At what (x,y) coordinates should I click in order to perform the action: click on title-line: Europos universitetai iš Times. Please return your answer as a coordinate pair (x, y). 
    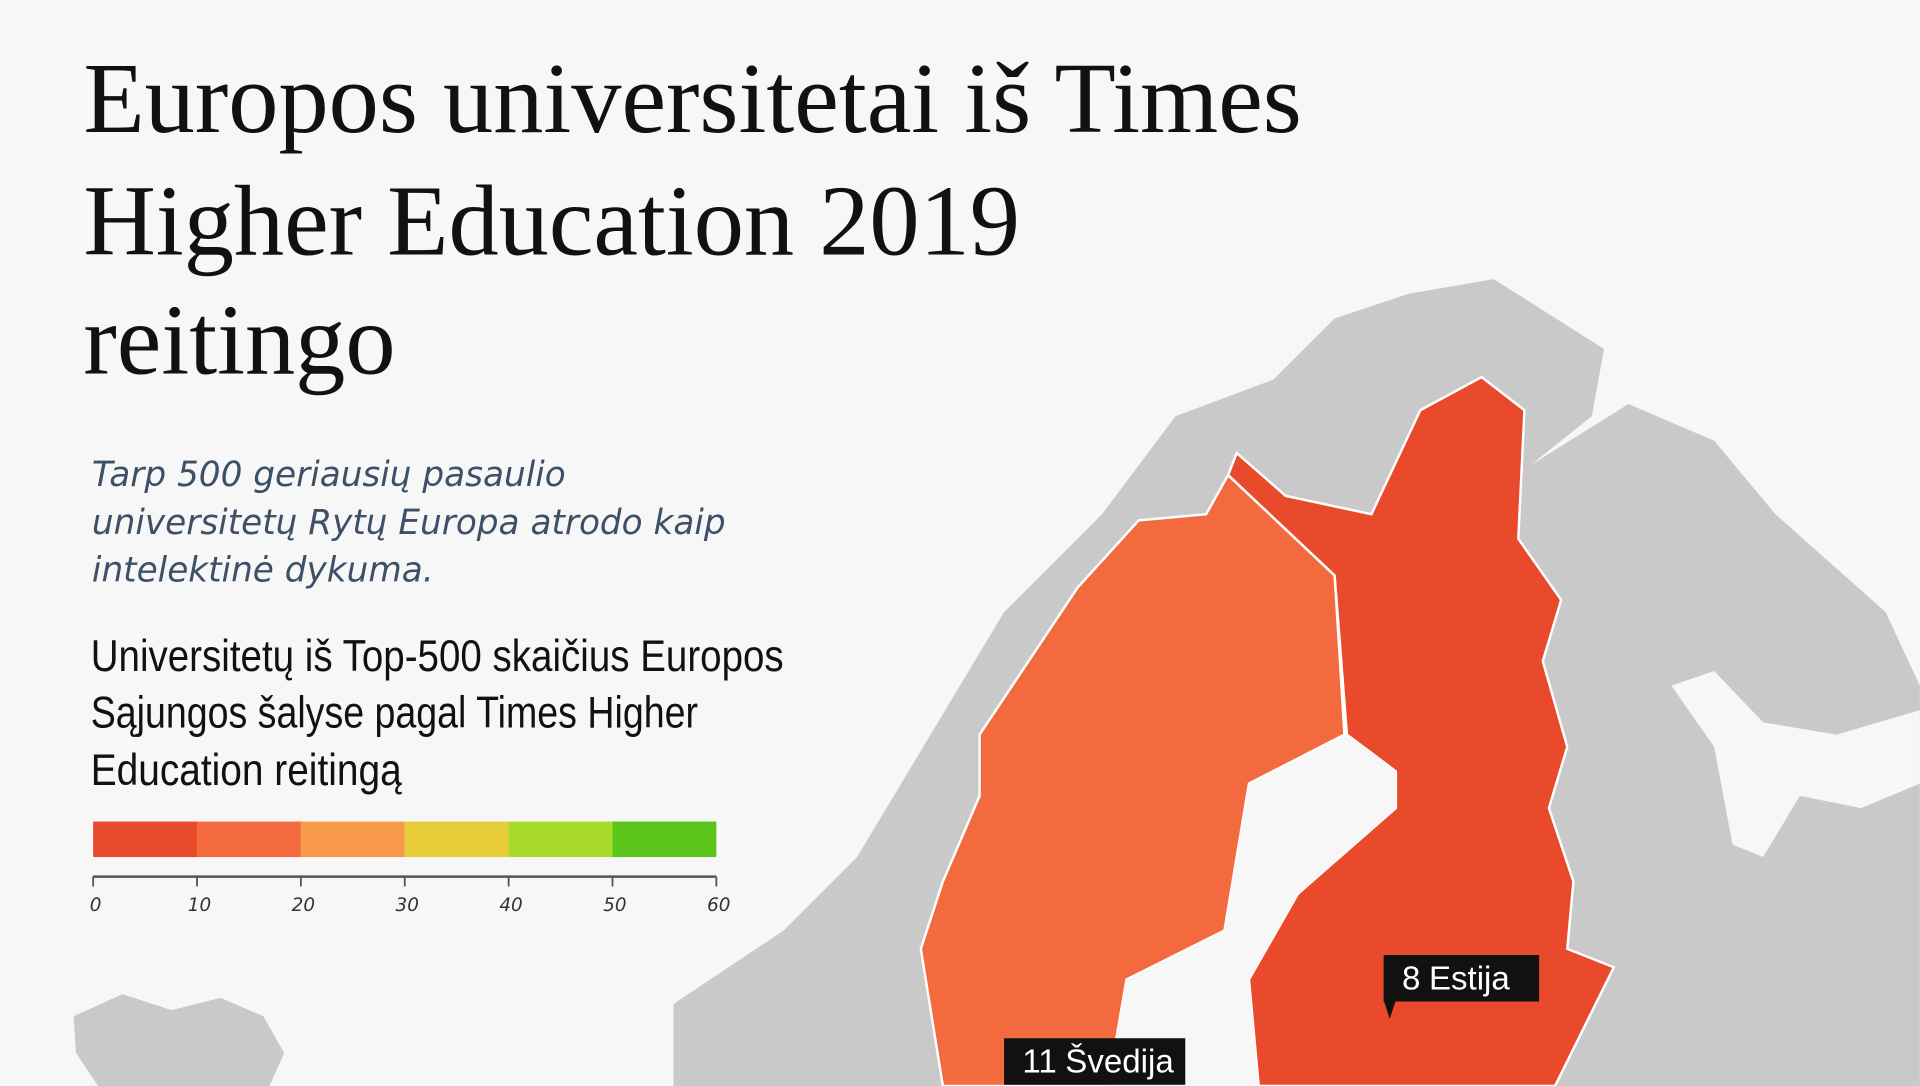
    Looking at the image, I should click on (692, 98).